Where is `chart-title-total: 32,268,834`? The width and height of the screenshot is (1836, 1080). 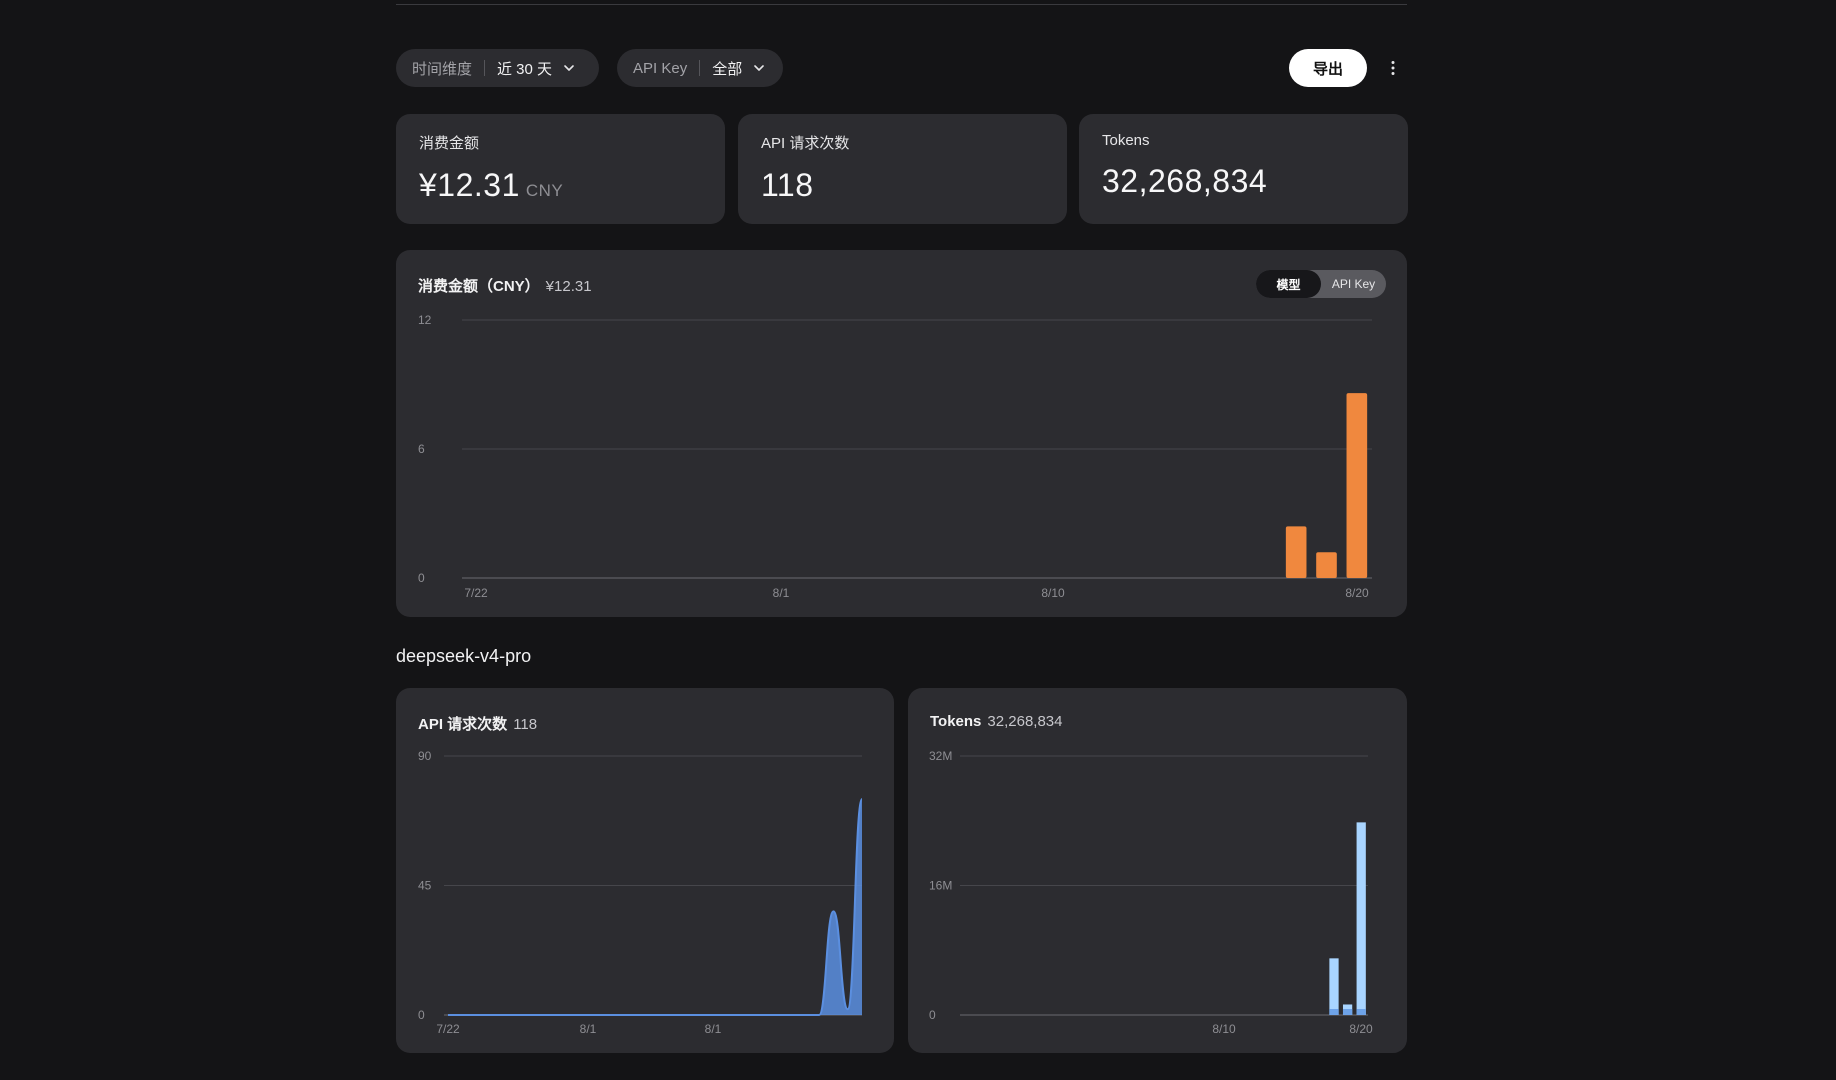 chart-title-total: 32,268,834 is located at coordinates (1025, 721).